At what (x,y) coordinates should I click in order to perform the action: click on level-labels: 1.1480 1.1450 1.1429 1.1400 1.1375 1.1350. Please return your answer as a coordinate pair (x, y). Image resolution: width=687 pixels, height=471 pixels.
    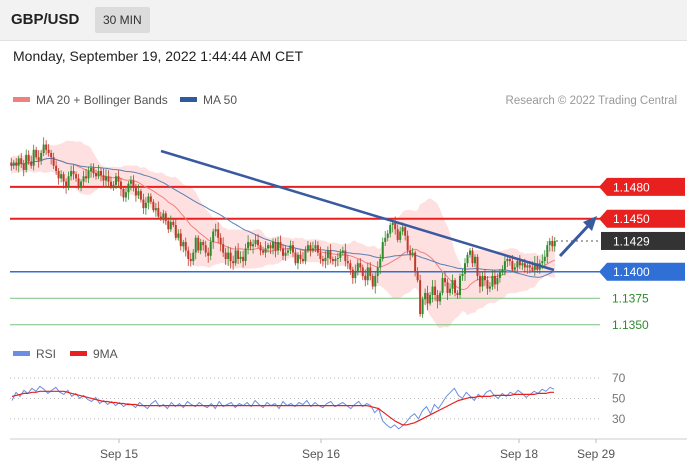
    Looking at the image, I should click on (642, 254).